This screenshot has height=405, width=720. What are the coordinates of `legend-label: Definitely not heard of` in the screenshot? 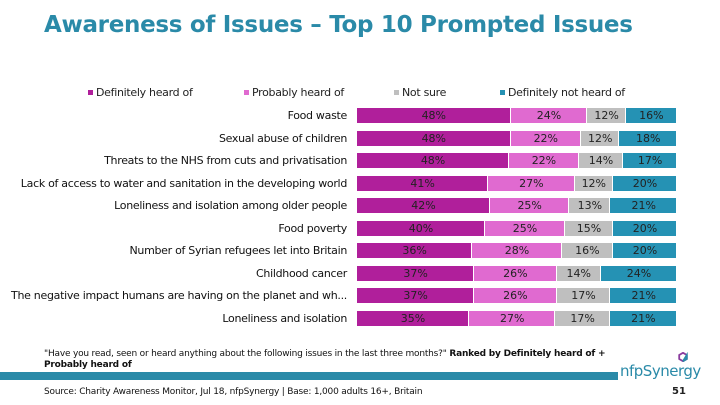 It's located at (566, 92).